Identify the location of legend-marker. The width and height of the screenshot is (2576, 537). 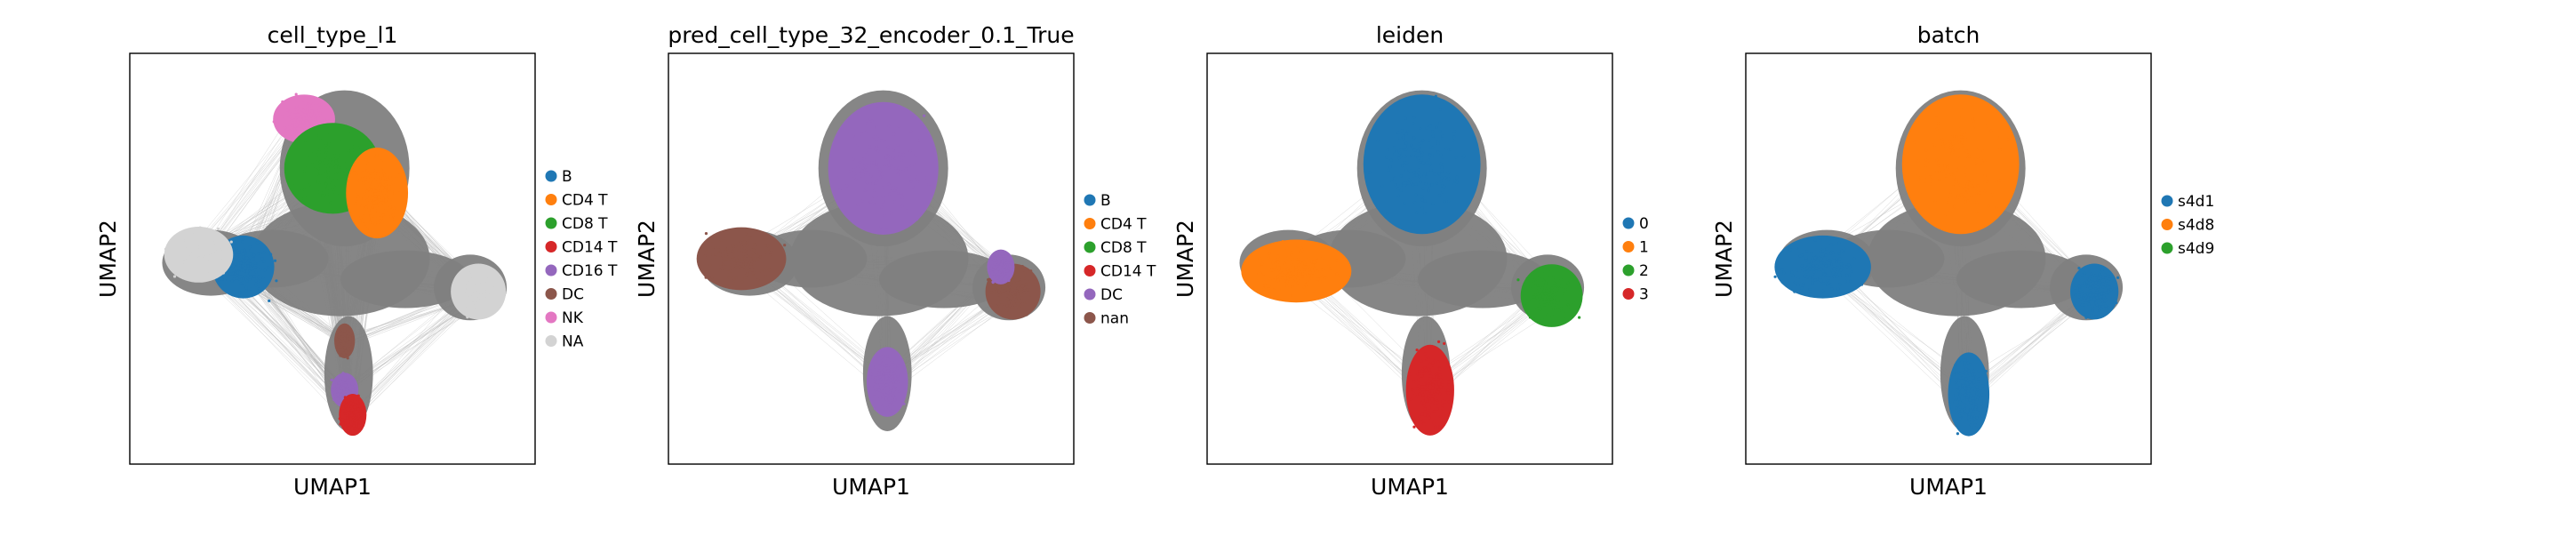
(1090, 318).